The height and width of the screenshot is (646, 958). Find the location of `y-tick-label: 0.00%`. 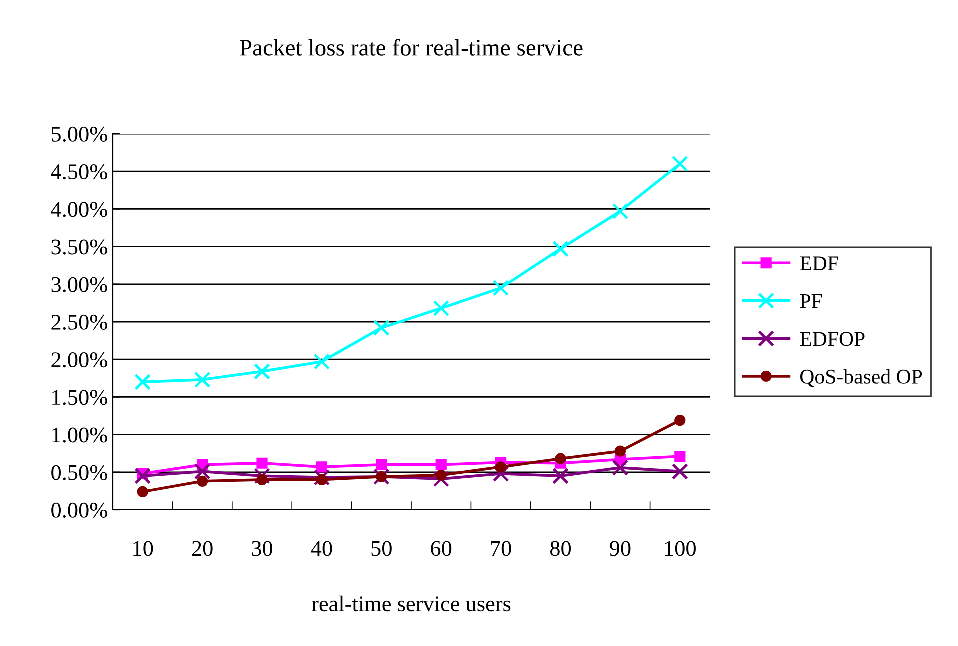

y-tick-label: 0.00% is located at coordinates (80, 510).